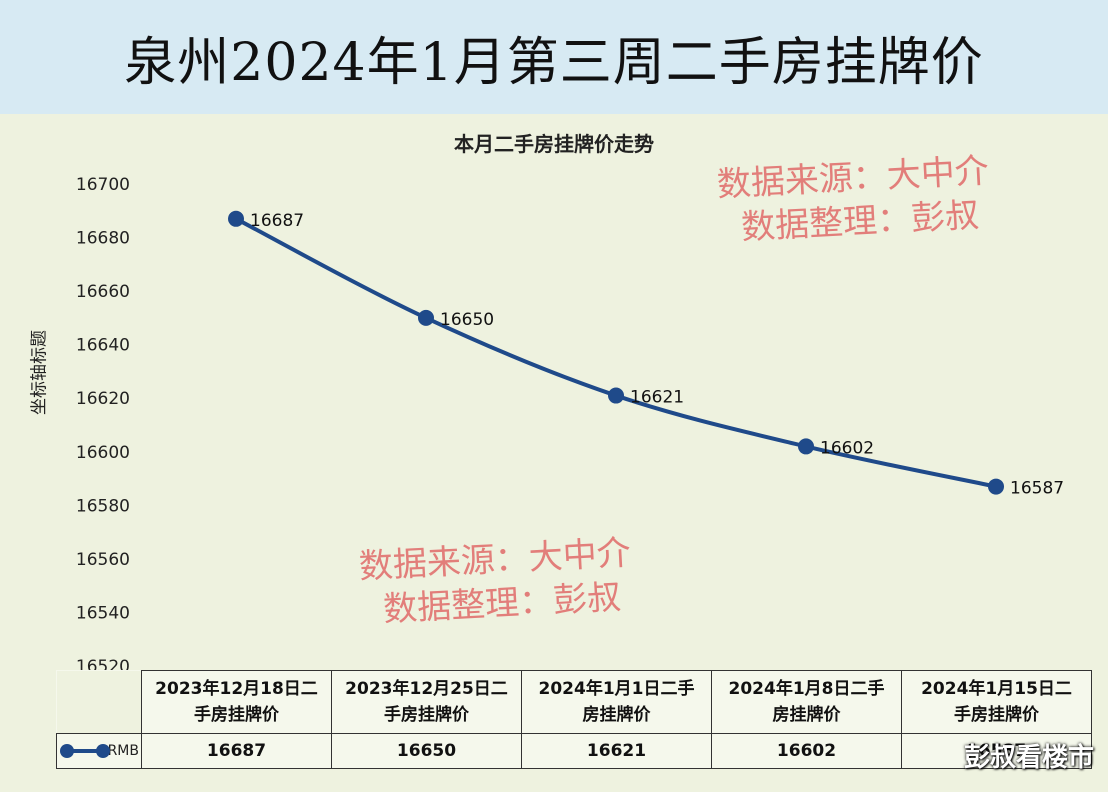  I want to click on table-value: 16602, so click(806, 751).